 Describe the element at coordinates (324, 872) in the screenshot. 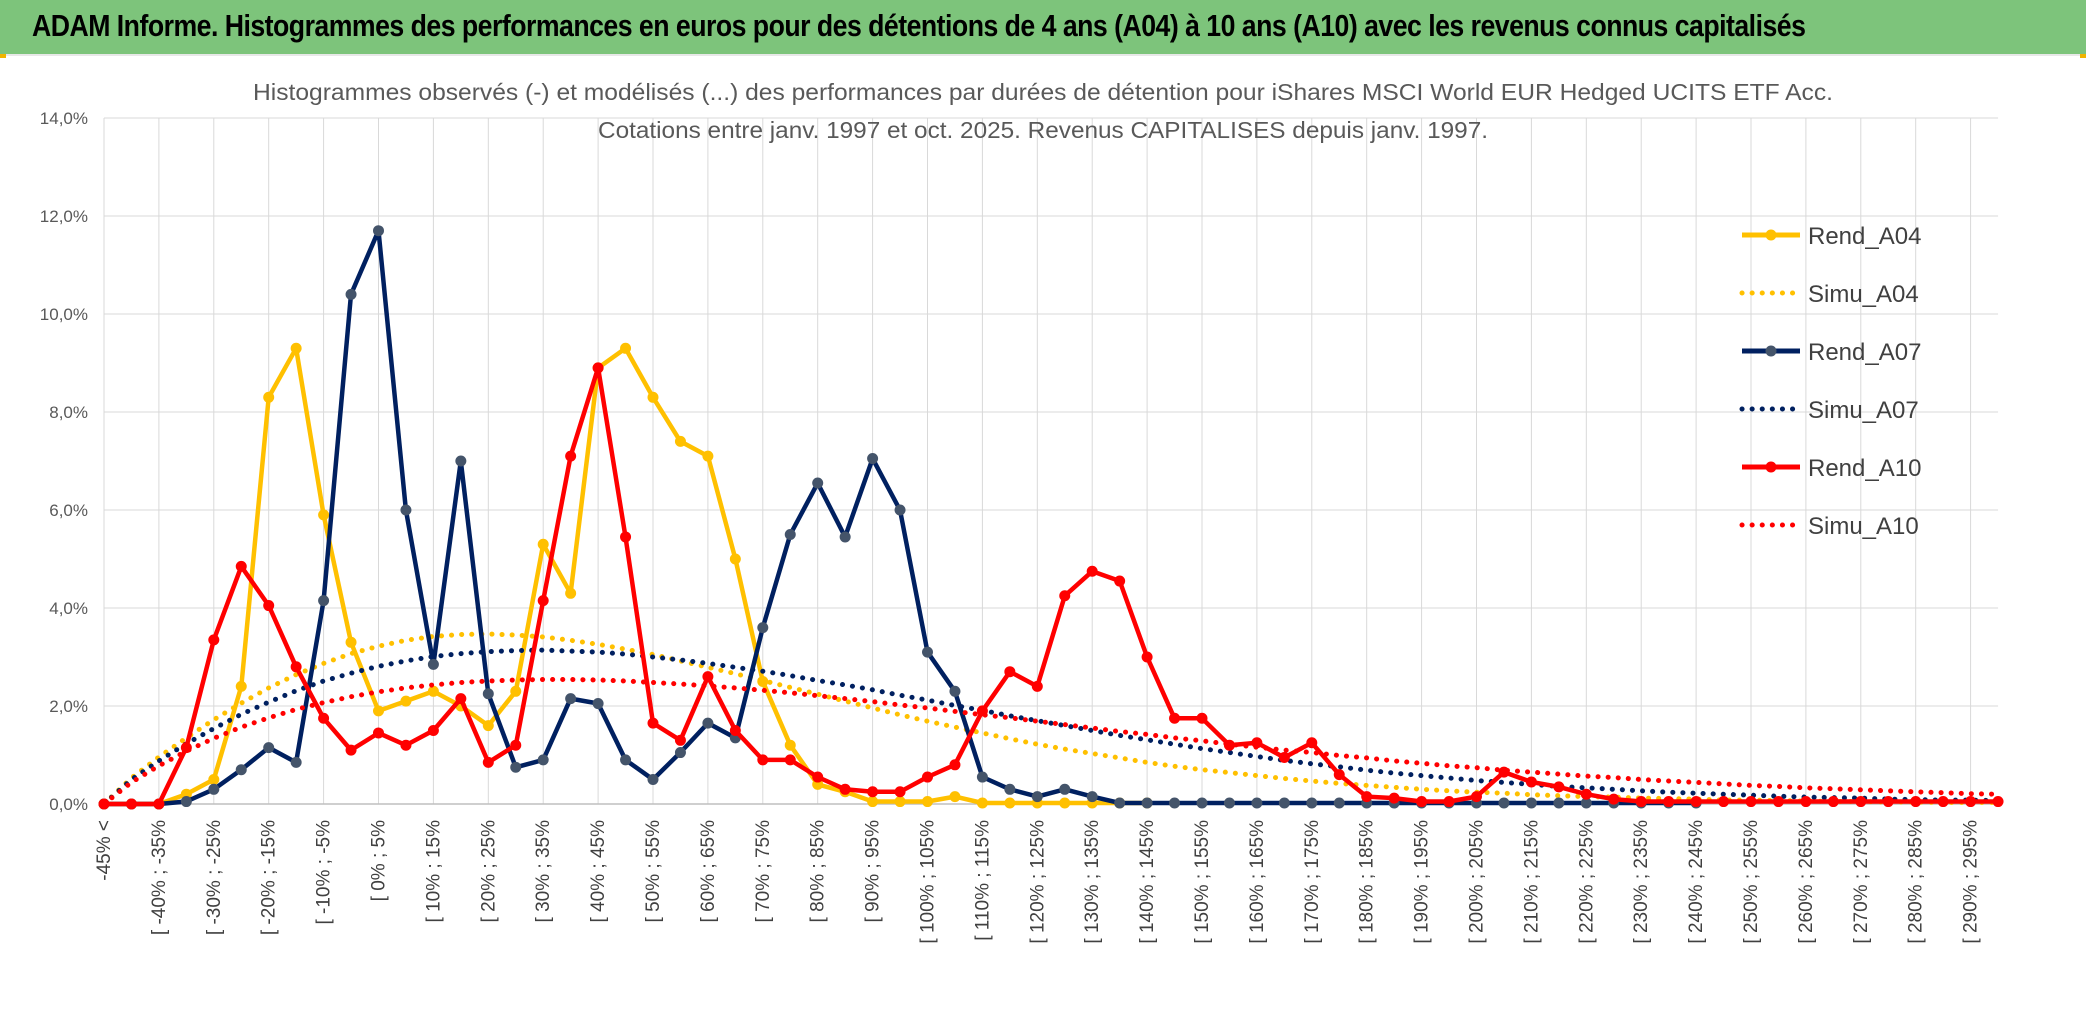

I see `x-tick-label: [ -10% ; -5%` at that location.